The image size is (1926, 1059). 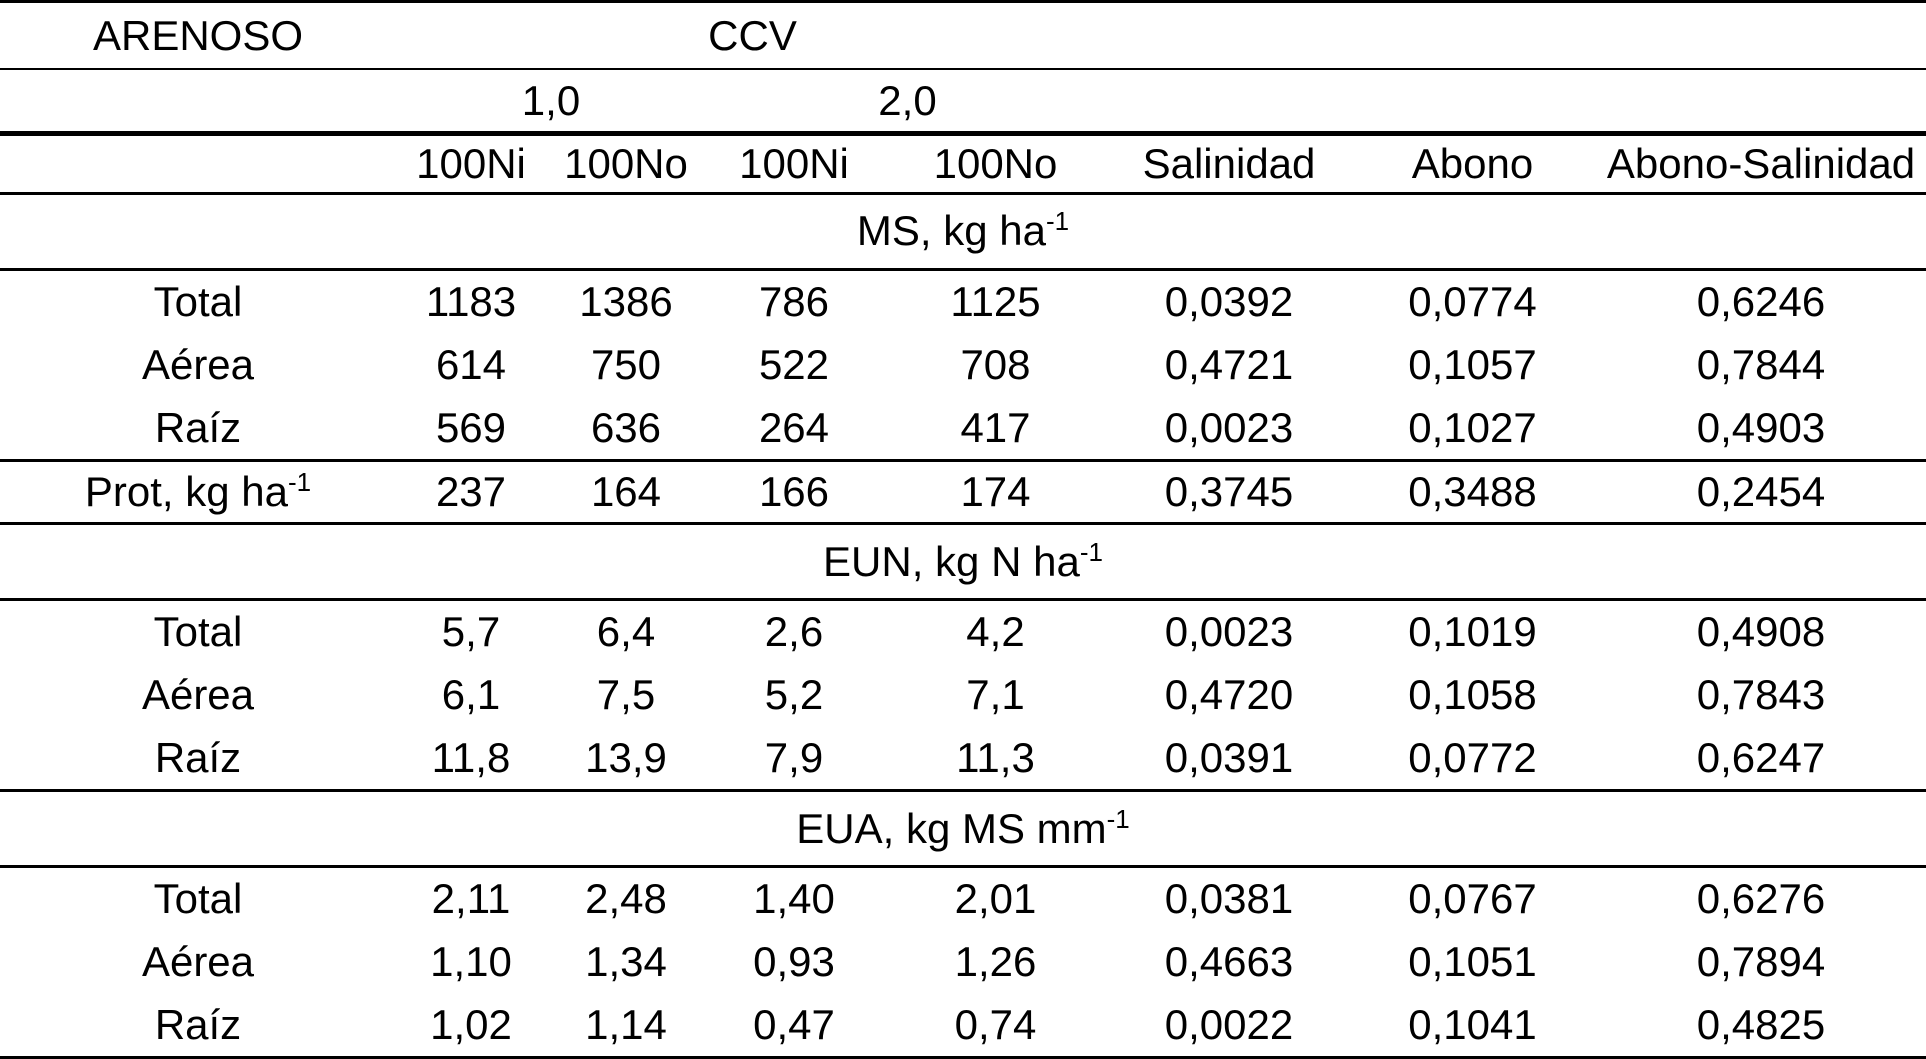 I want to click on data-cell: 6,4, so click(x=626, y=632).